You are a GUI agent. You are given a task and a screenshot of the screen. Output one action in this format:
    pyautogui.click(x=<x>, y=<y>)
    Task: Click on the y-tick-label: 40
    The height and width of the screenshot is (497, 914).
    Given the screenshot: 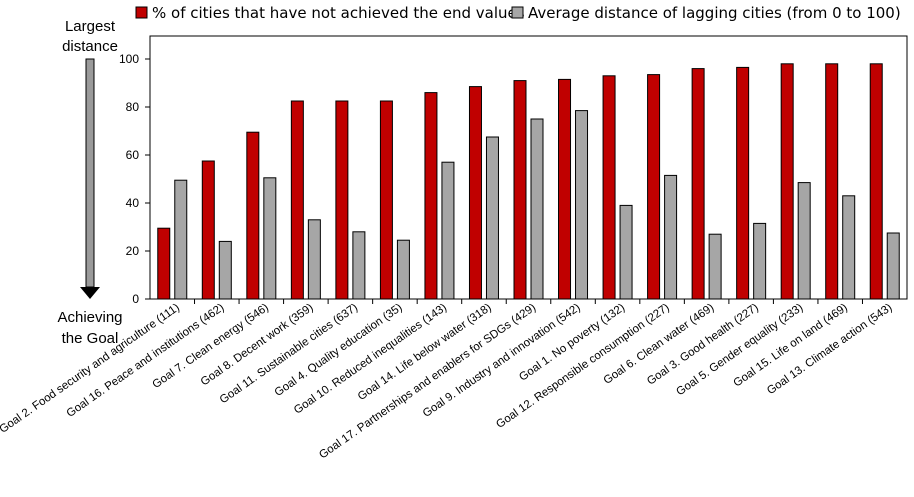 What is the action you would take?
    pyautogui.click(x=133, y=203)
    